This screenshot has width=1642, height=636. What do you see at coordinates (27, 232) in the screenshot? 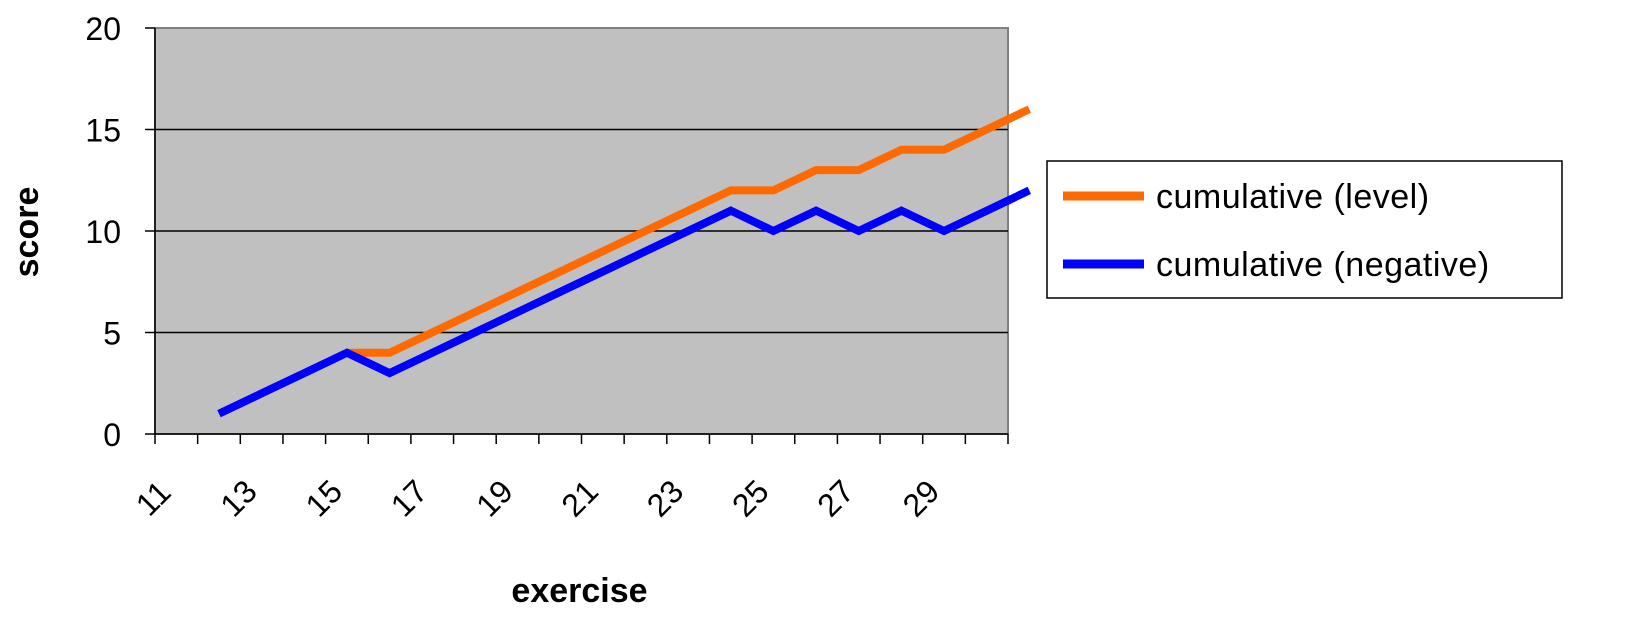
I see `y-axis-title: score` at bounding box center [27, 232].